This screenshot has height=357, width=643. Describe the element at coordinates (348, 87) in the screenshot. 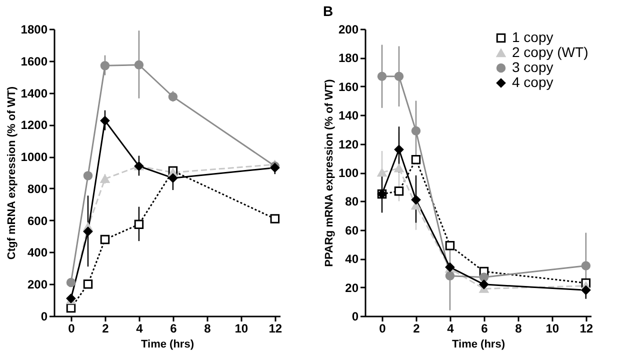

I see `y-tick-label: 160` at that location.